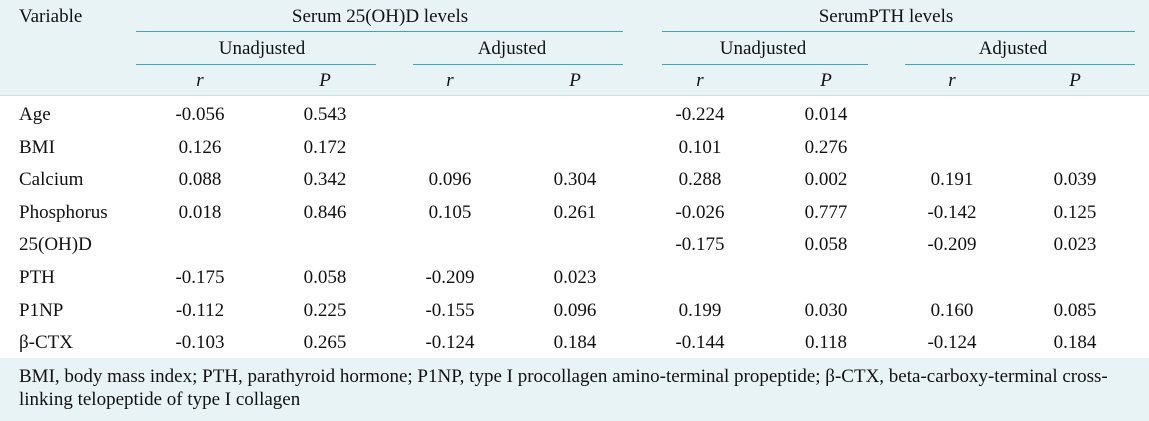 Image resolution: width=1149 pixels, height=421 pixels. Describe the element at coordinates (379, 31) in the screenshot. I see `group-rule-25ohd` at that location.